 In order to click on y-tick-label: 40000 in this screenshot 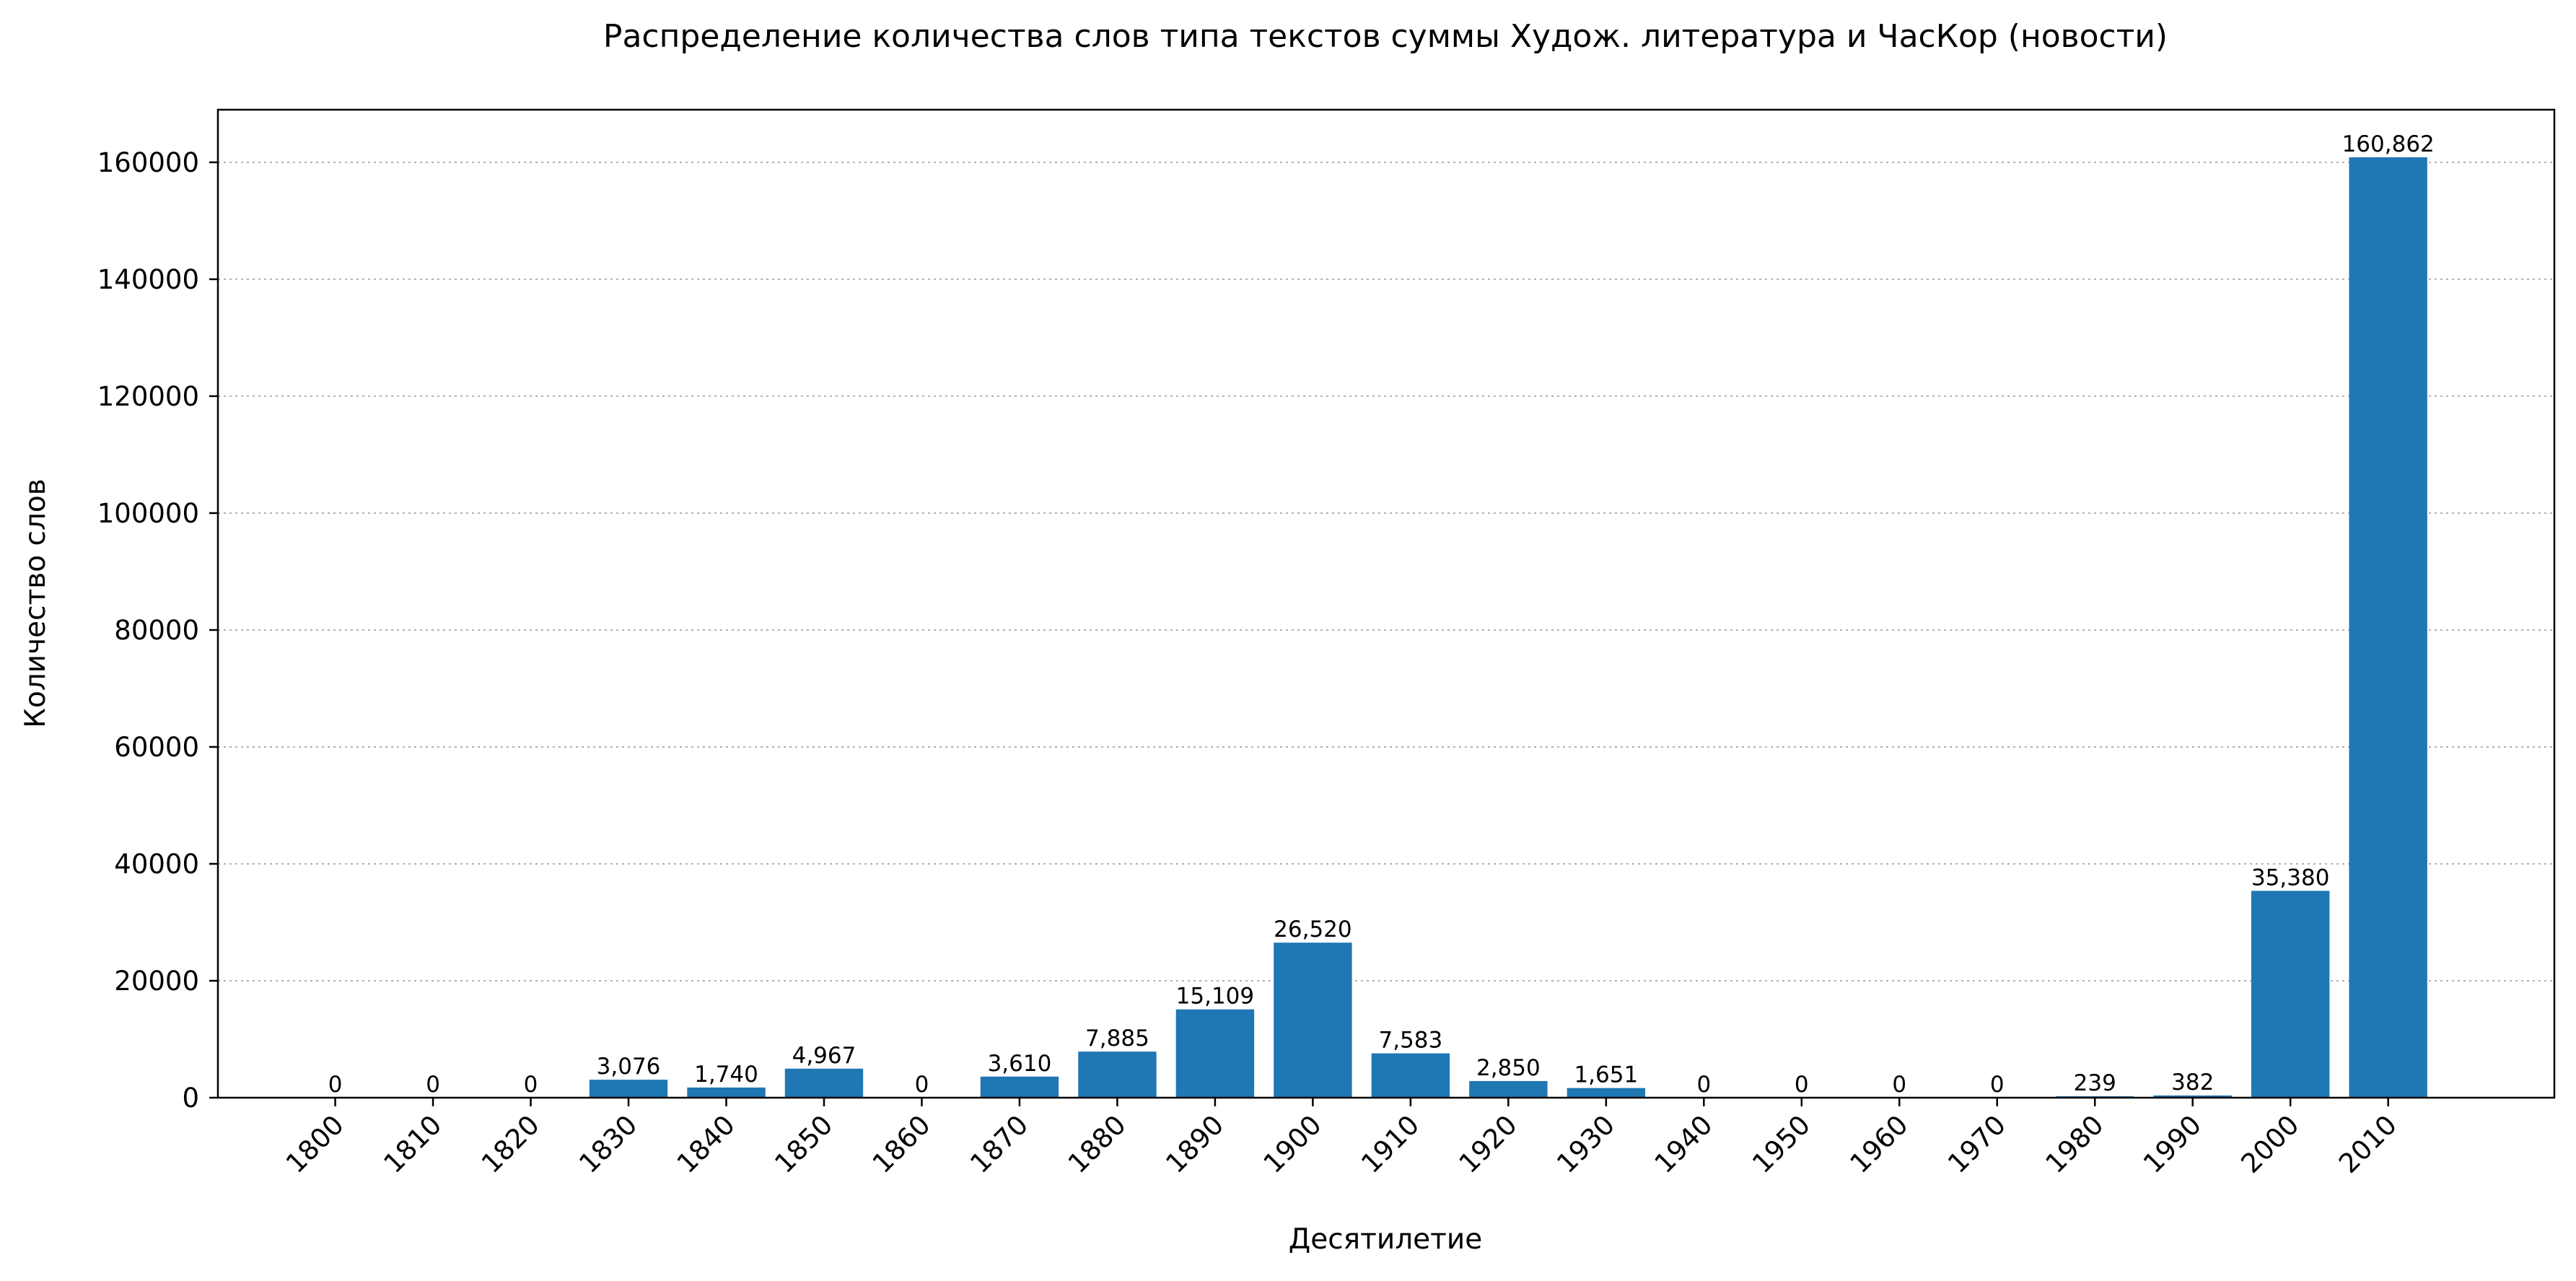, I will do `click(156, 864)`.